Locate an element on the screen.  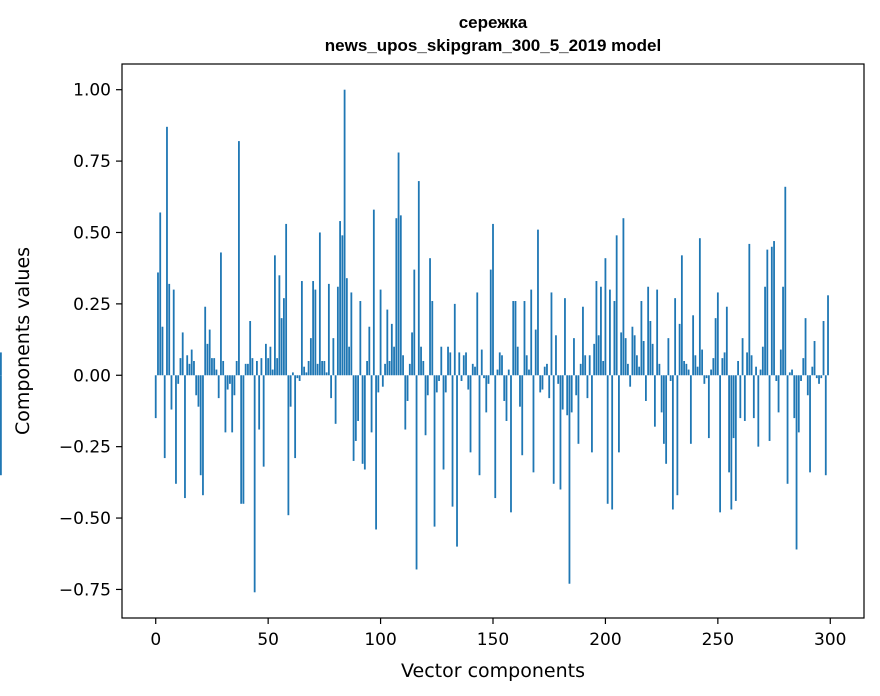
x-tick-label: 200 is located at coordinates (605, 640).